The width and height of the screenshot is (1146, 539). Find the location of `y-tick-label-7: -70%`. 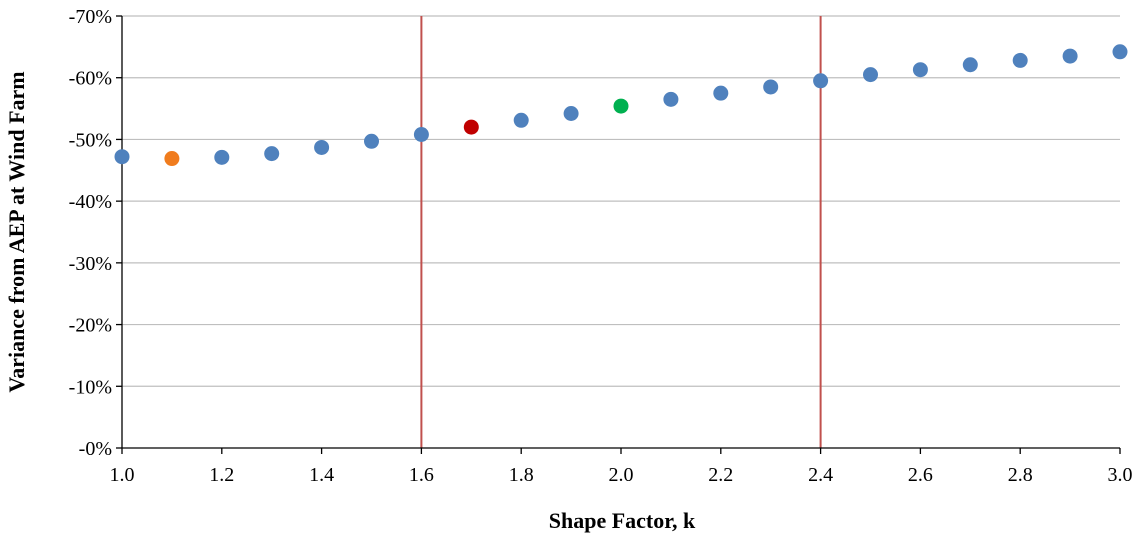

y-tick-label-7: -70% is located at coordinates (90, 17).